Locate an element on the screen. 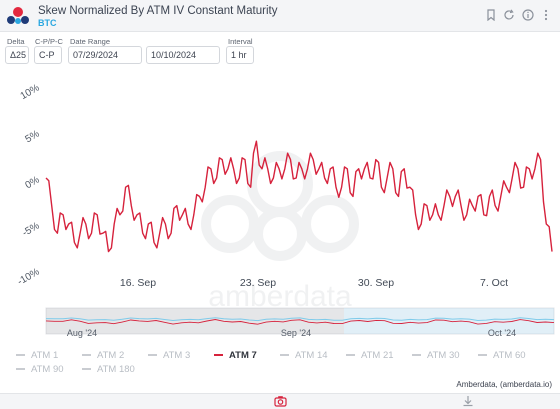 Image resolution: width=560 pixels, height=409 pixels. legend-label: ATM 180 is located at coordinates (116, 369).